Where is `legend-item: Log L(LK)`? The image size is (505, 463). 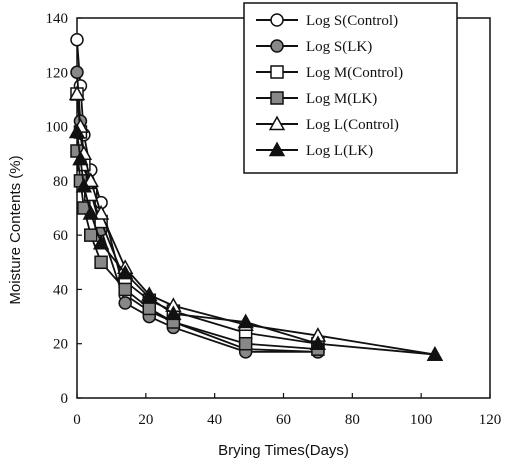 legend-item: Log L(LK) is located at coordinates (314, 150).